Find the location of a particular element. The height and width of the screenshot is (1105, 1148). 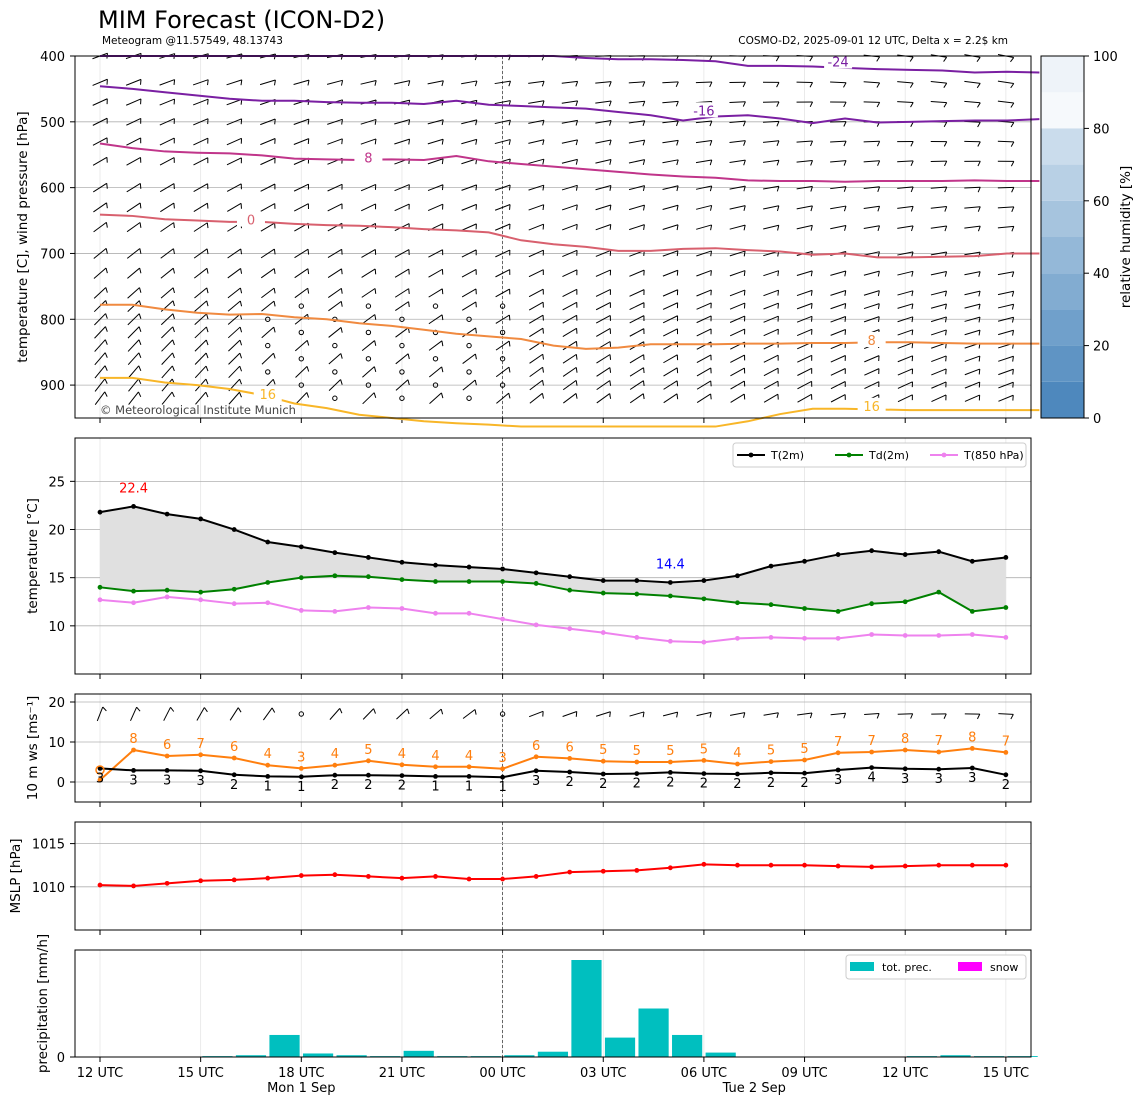

wind-speed-value-label: 2 is located at coordinates (234, 785).